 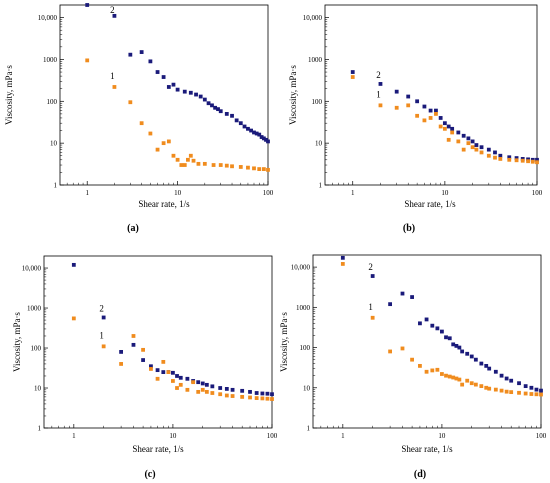 What do you see at coordinates (420, 474) in the screenshot?
I see `panel-caption: (d)` at bounding box center [420, 474].